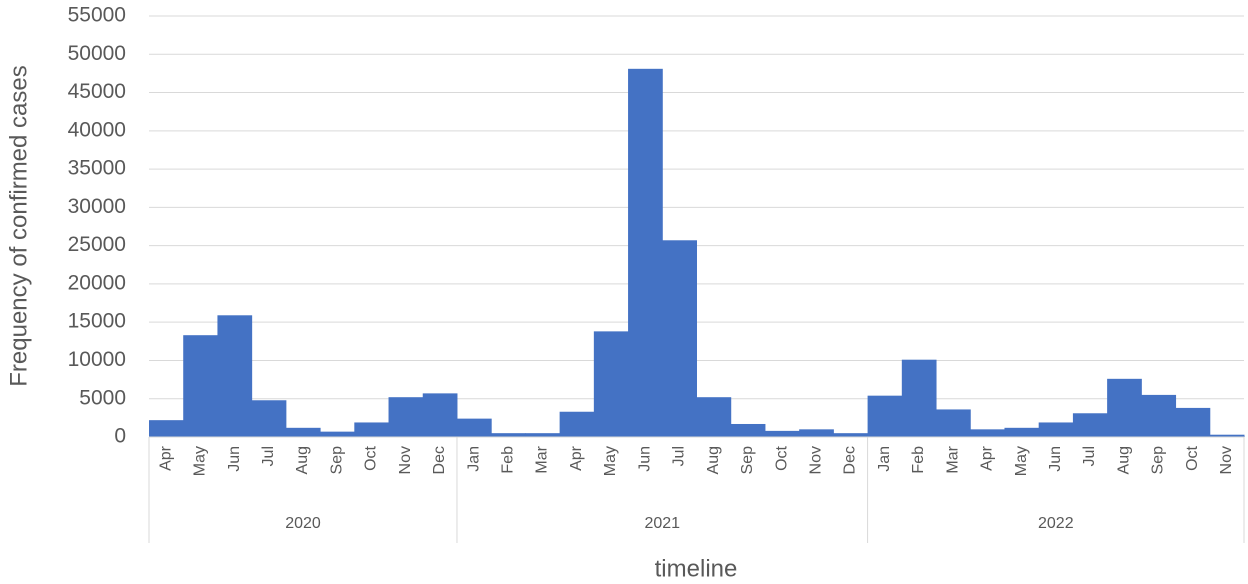  What do you see at coordinates (303, 523) in the screenshot?
I see `x-group-label: 2020` at bounding box center [303, 523].